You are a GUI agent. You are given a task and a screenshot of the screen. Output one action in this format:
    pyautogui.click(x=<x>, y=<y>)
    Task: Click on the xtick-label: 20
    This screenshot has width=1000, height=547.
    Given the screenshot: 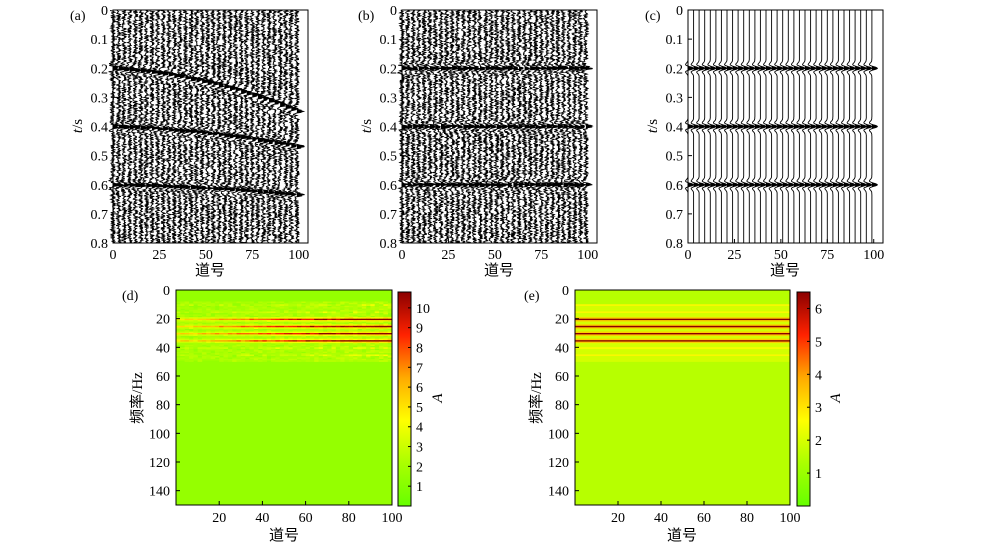 What is the action you would take?
    pyautogui.click(x=219, y=518)
    